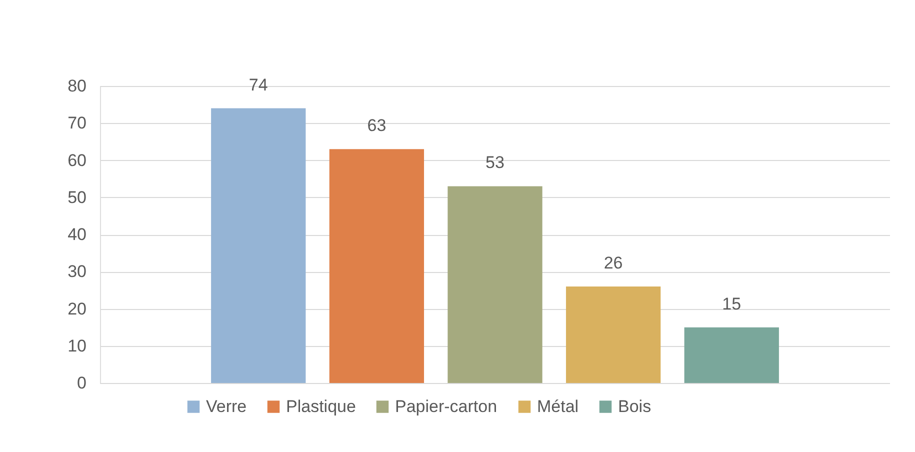  What do you see at coordinates (77, 123) in the screenshot?
I see `y-tick-label: 70` at bounding box center [77, 123].